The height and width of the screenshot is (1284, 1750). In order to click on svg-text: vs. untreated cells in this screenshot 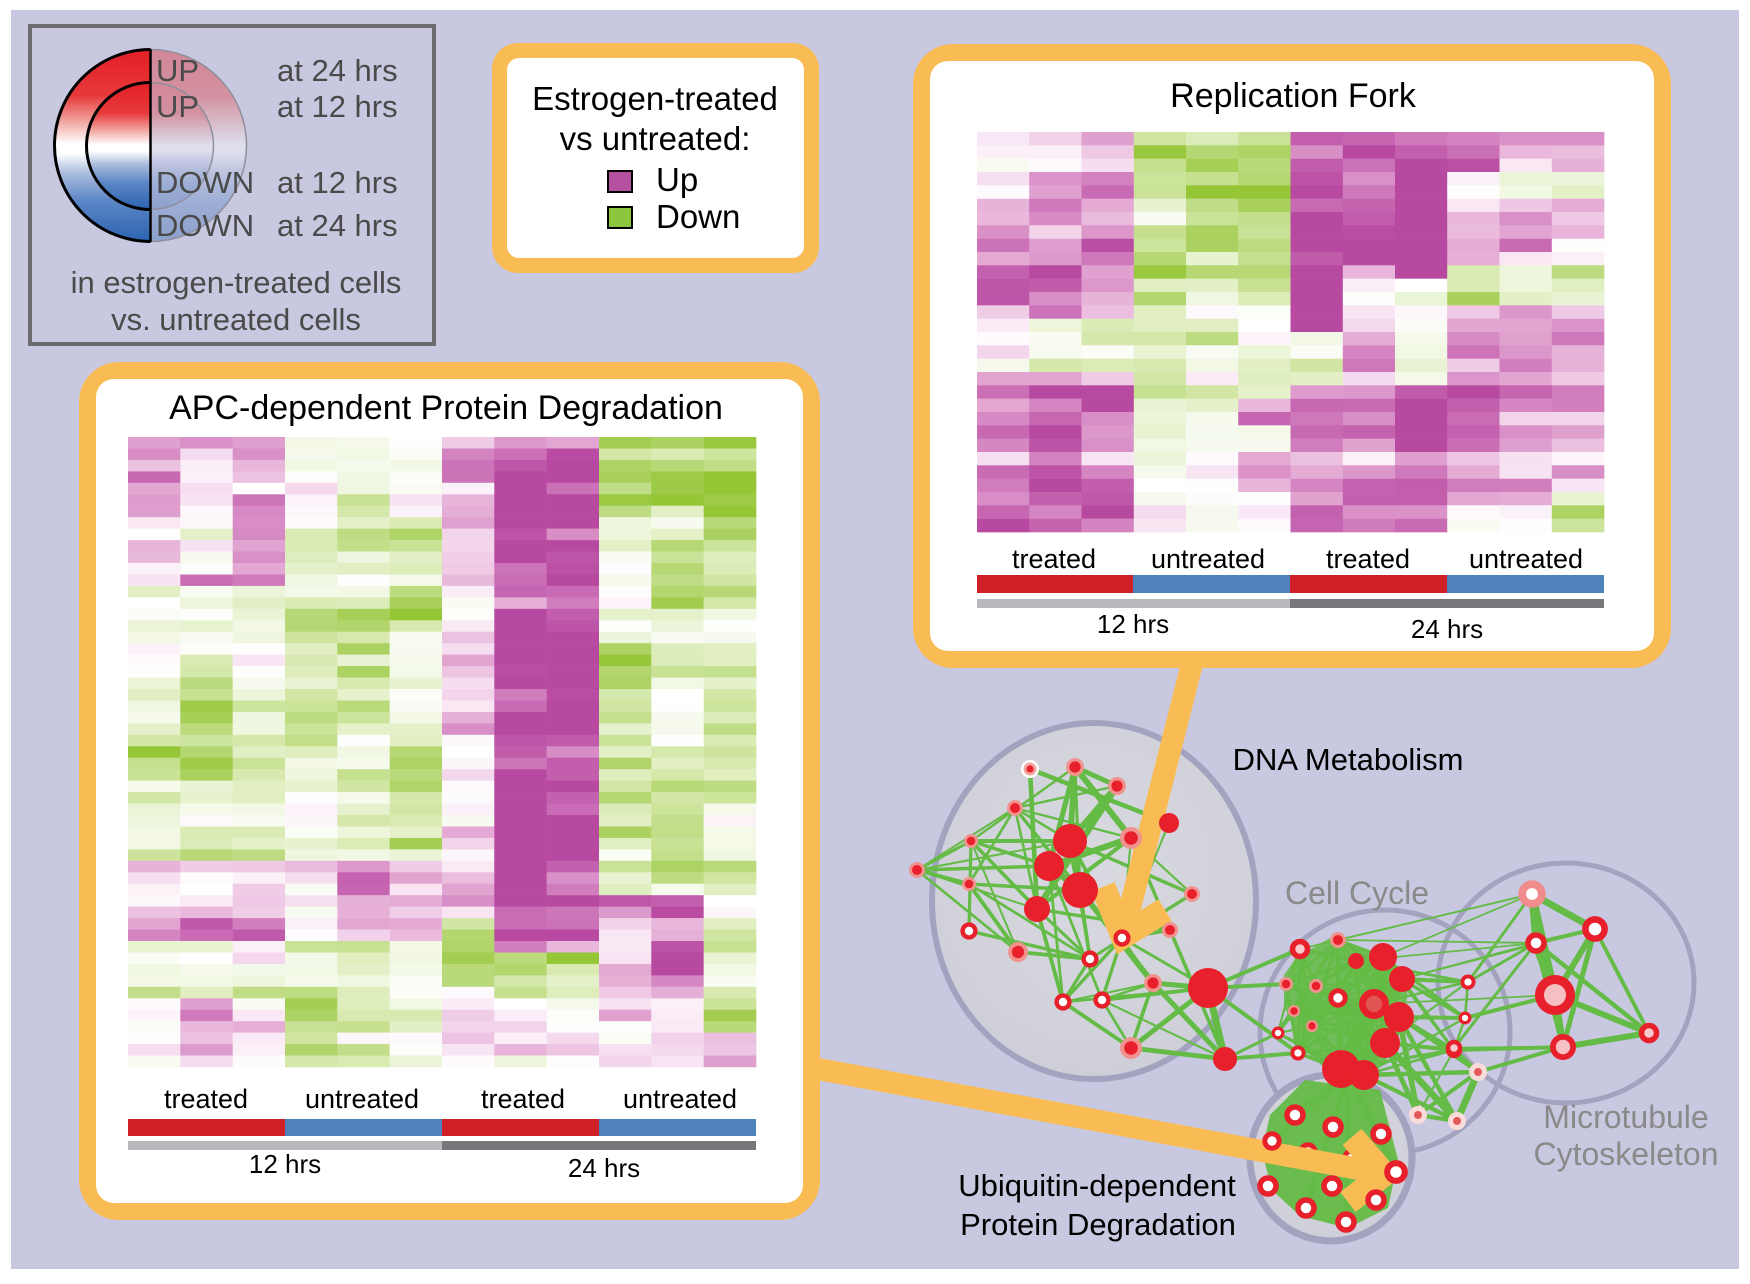, I will do `click(236, 319)`.